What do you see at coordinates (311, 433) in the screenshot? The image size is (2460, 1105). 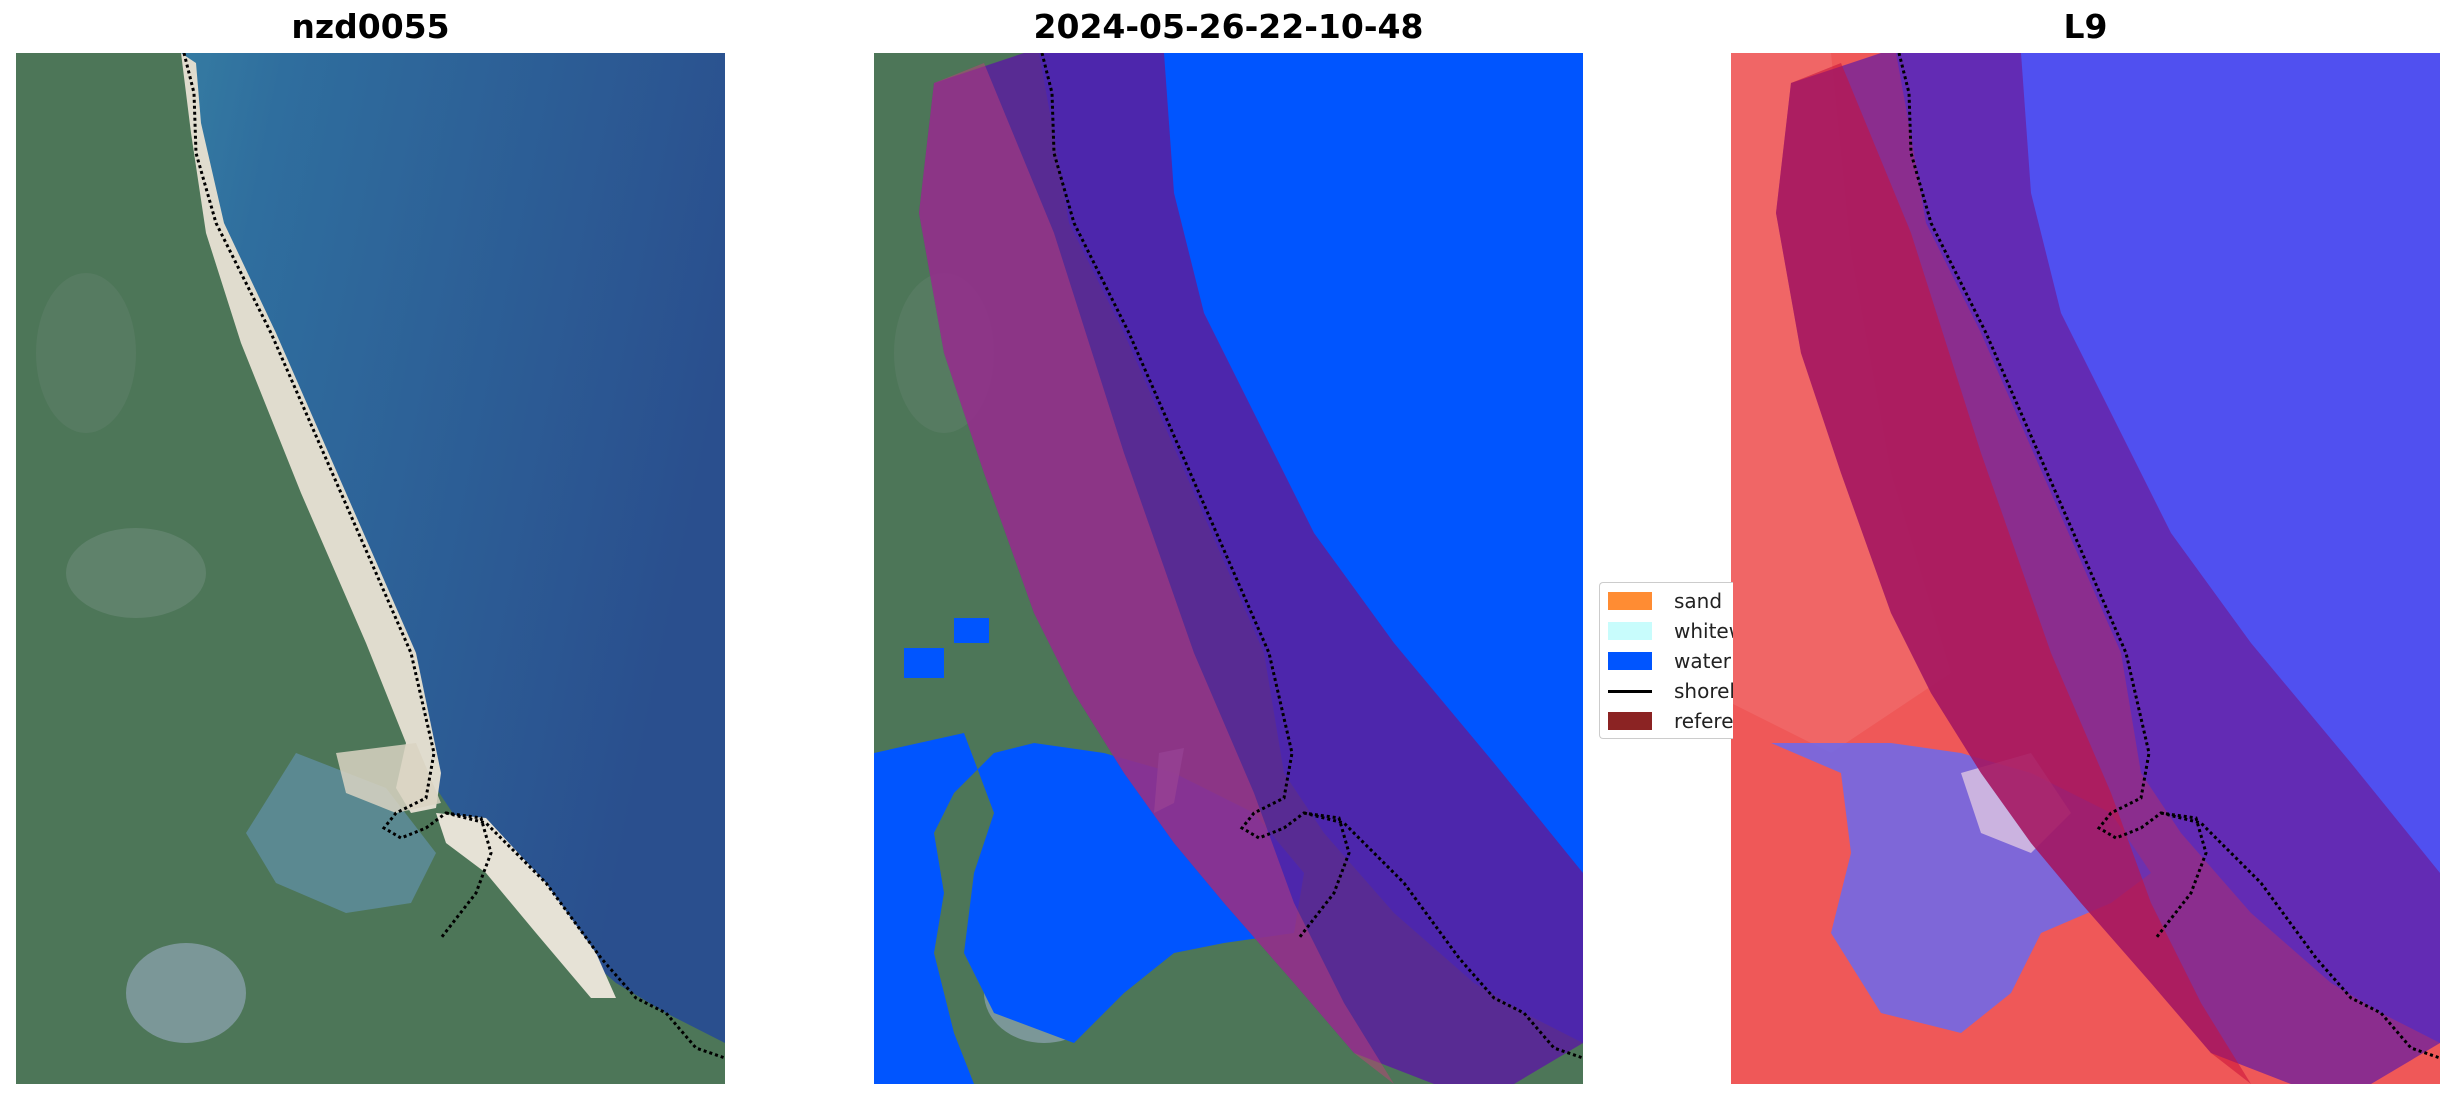 I see `beach-strip` at bounding box center [311, 433].